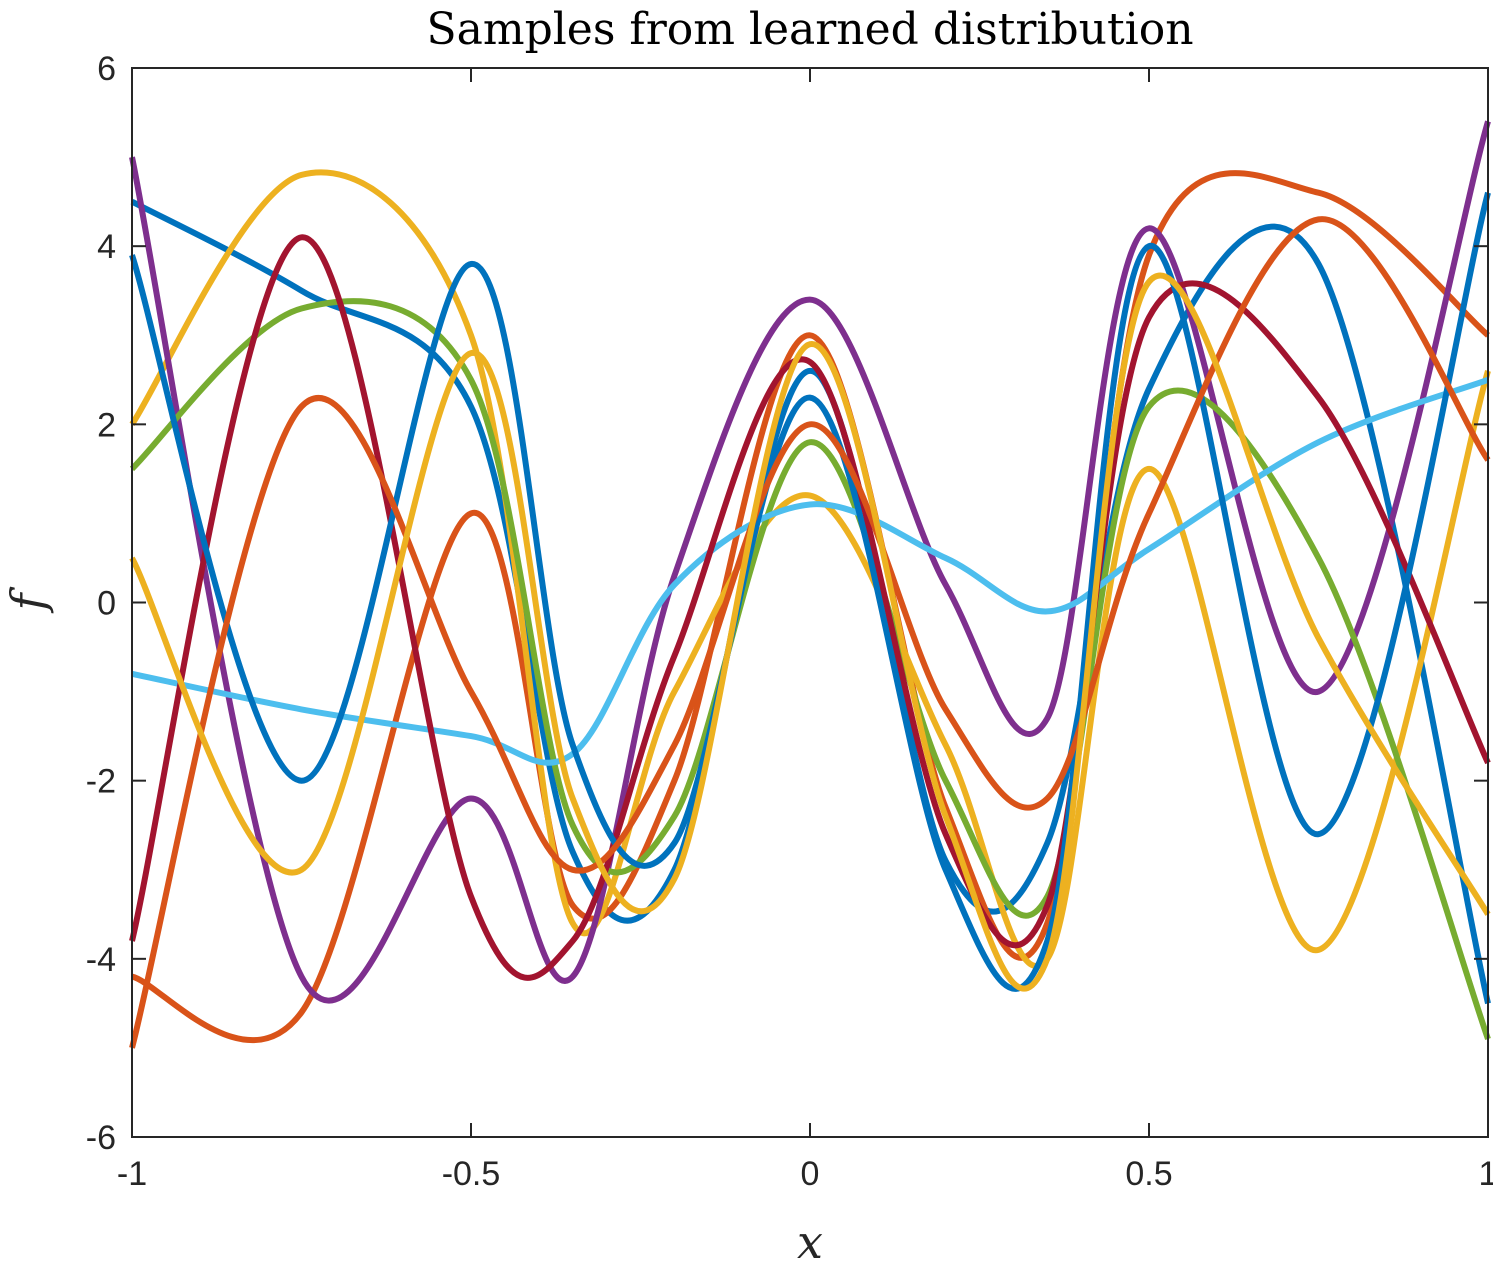 This screenshot has height=1263, width=1493. I want to click on x-axis-label: x, so click(810, 1239).